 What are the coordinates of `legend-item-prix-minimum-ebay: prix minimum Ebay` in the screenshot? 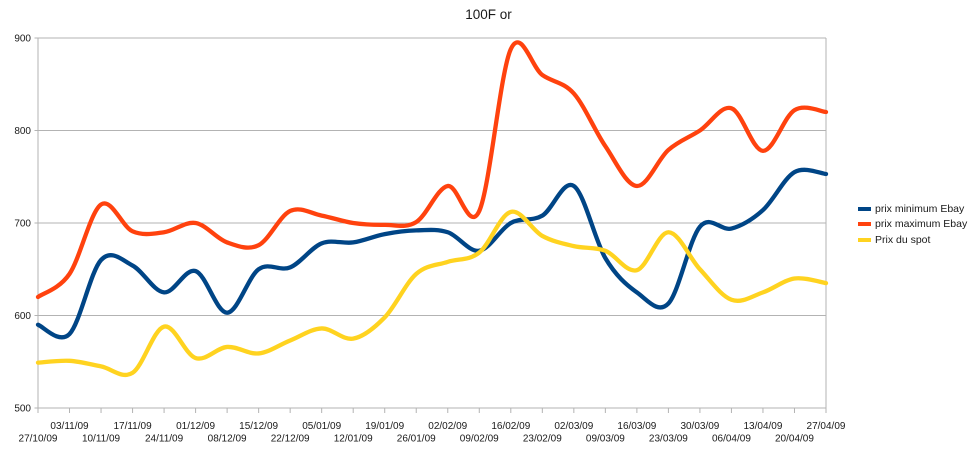 It's located at (912, 209).